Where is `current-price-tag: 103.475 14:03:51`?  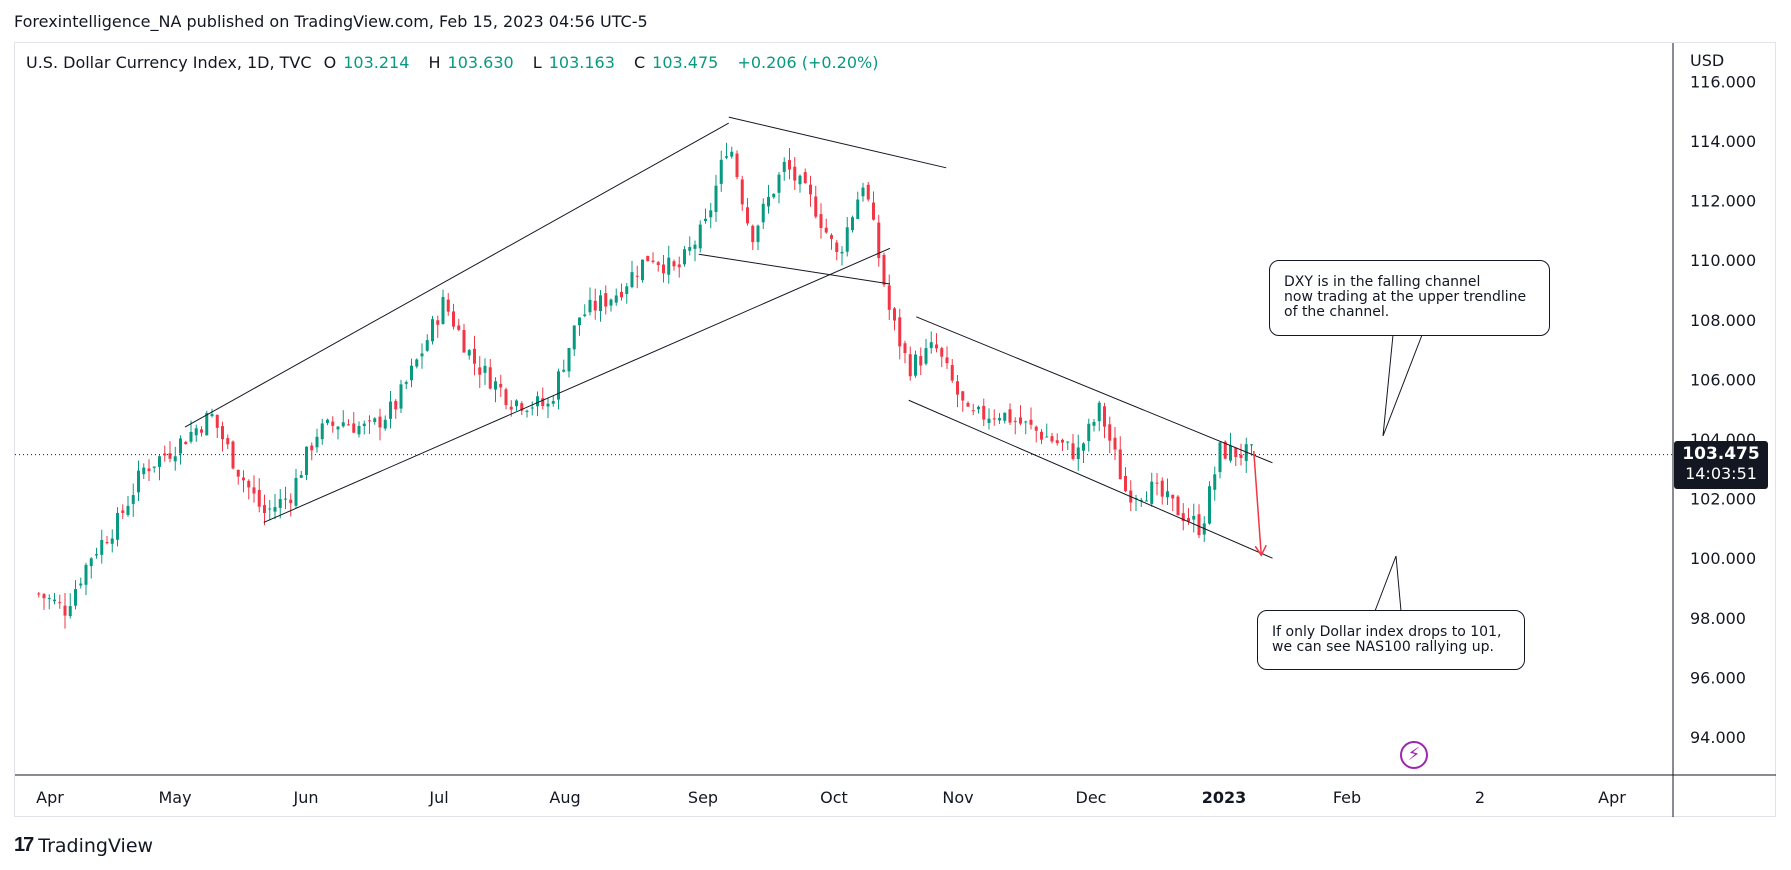
current-price-tag: 103.475 14:03:51 is located at coordinates (1721, 465).